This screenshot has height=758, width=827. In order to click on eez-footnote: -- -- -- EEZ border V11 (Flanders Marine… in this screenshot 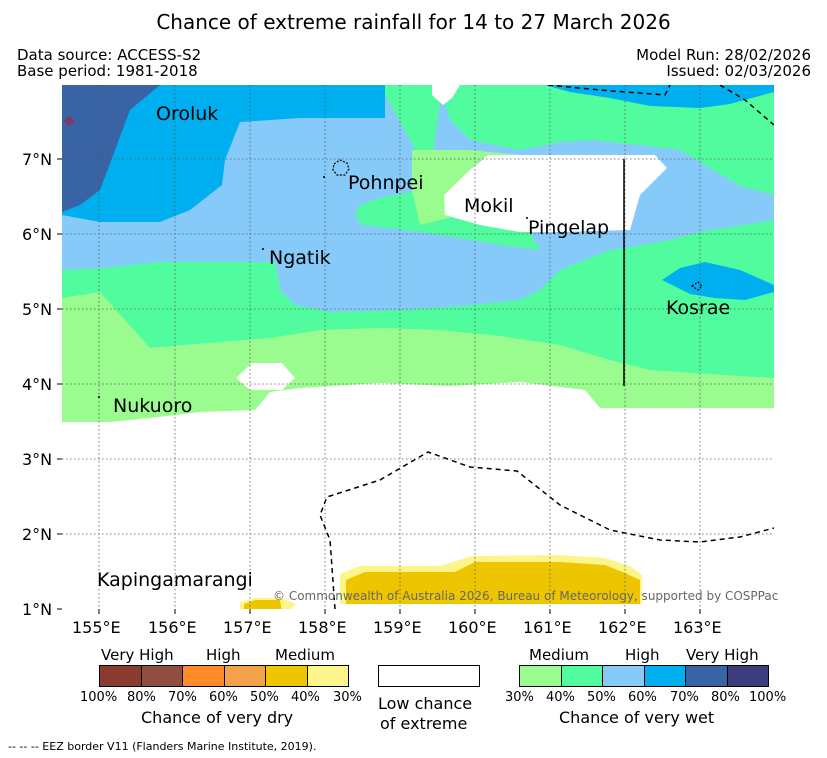, I will do `click(162, 746)`.